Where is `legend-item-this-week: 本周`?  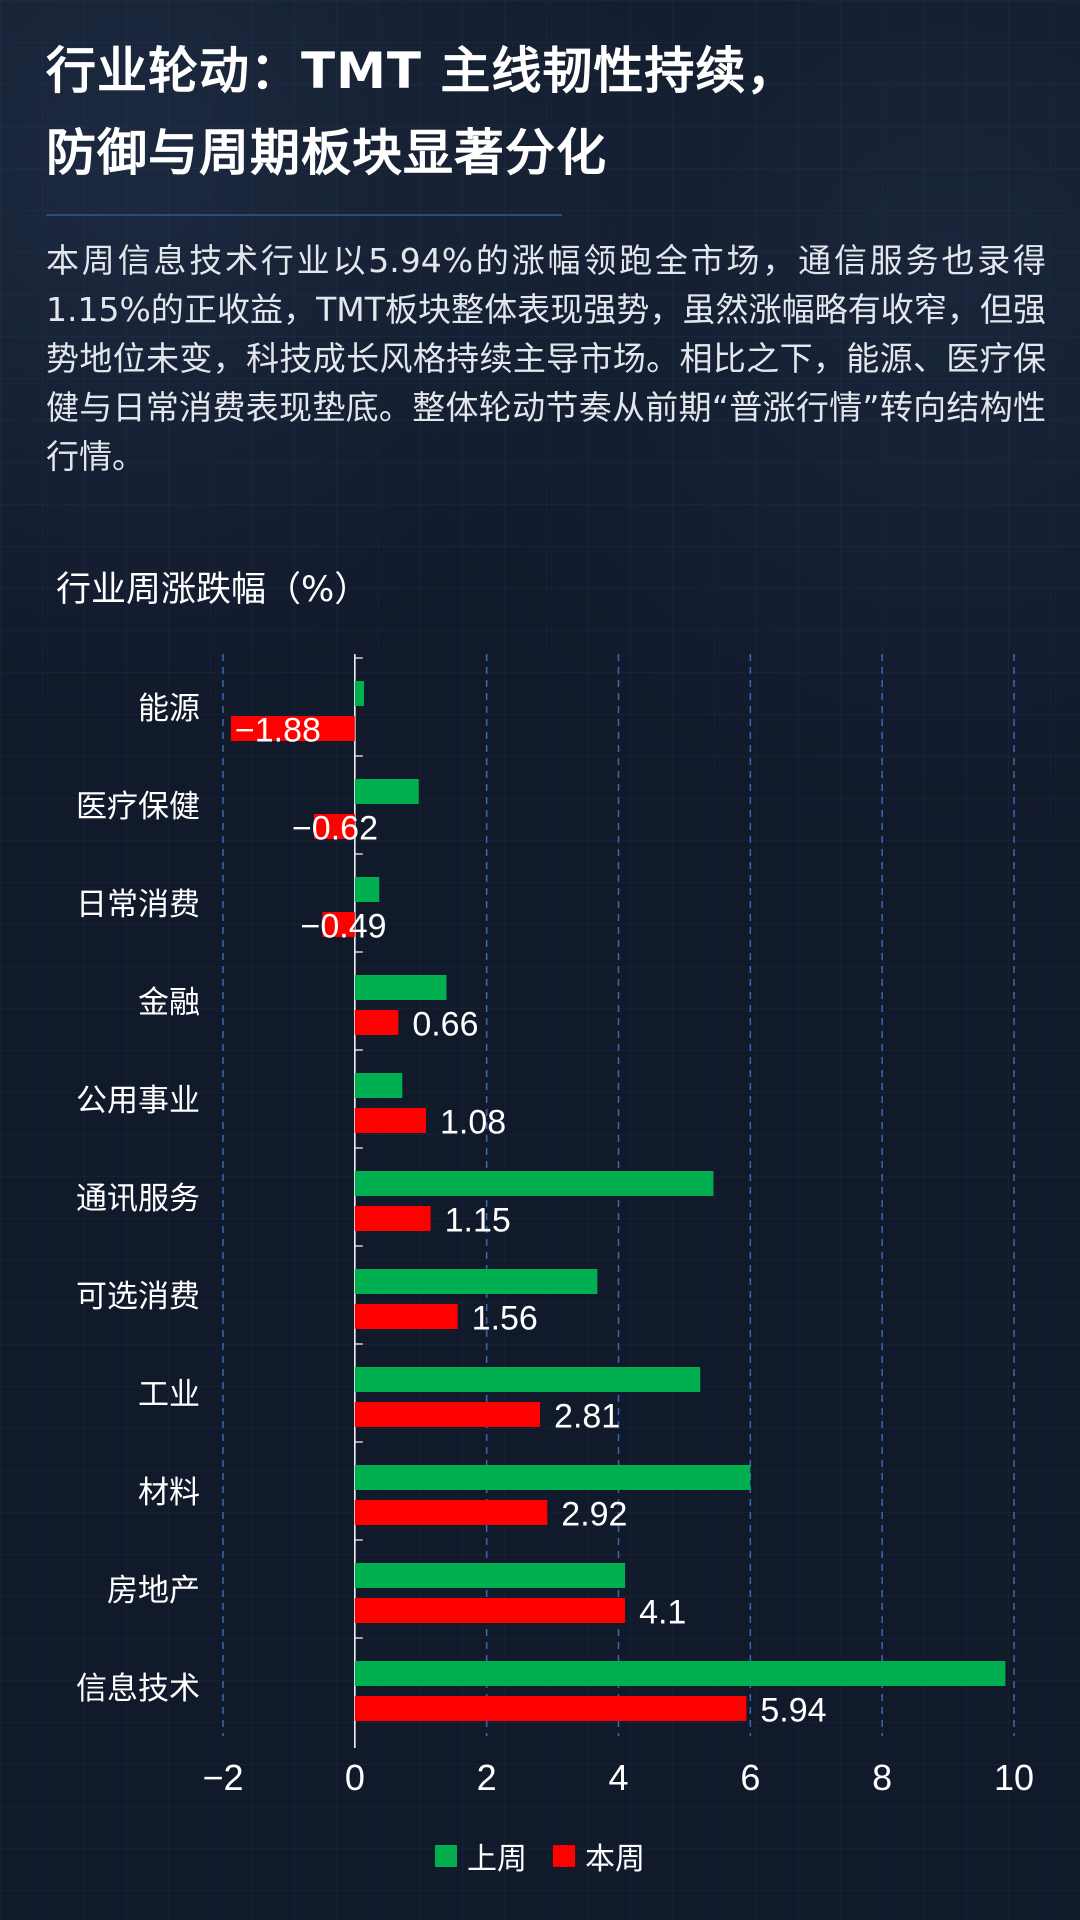
legend-item-this-week: 本周 is located at coordinates (599, 1856).